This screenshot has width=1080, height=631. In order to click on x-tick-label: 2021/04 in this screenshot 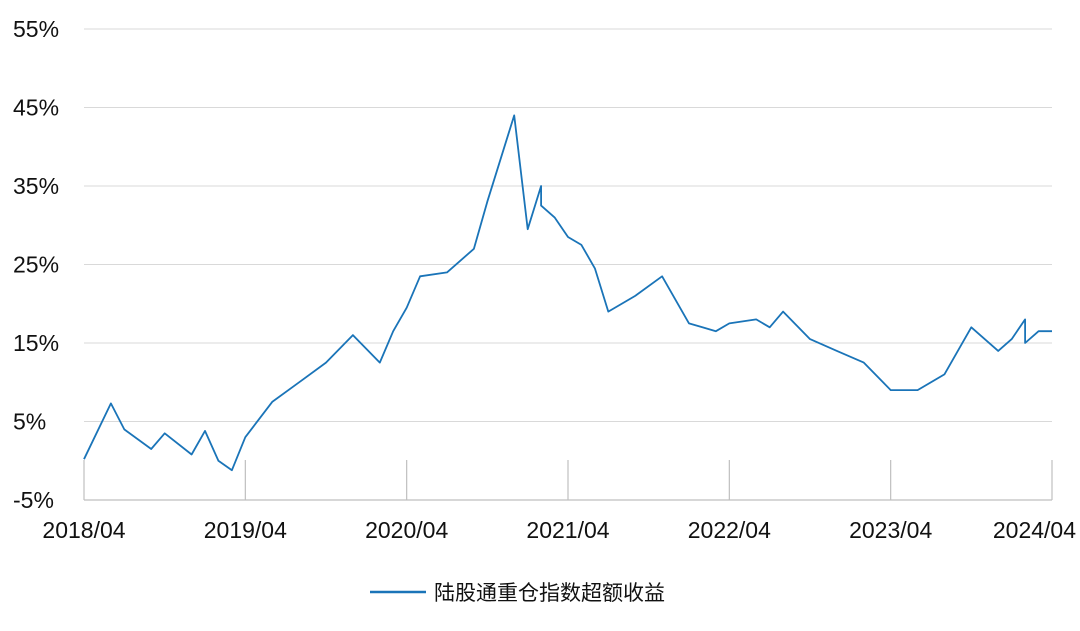, I will do `click(567, 530)`.